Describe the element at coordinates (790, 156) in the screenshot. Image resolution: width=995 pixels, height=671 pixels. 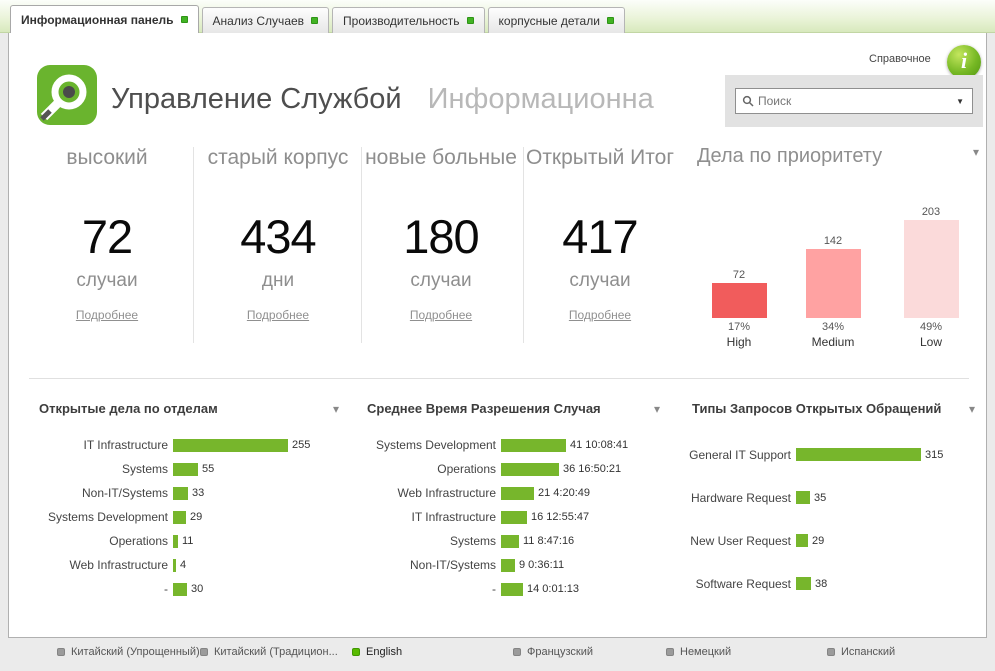
I see `chart-title: Дела по приоритету` at that location.